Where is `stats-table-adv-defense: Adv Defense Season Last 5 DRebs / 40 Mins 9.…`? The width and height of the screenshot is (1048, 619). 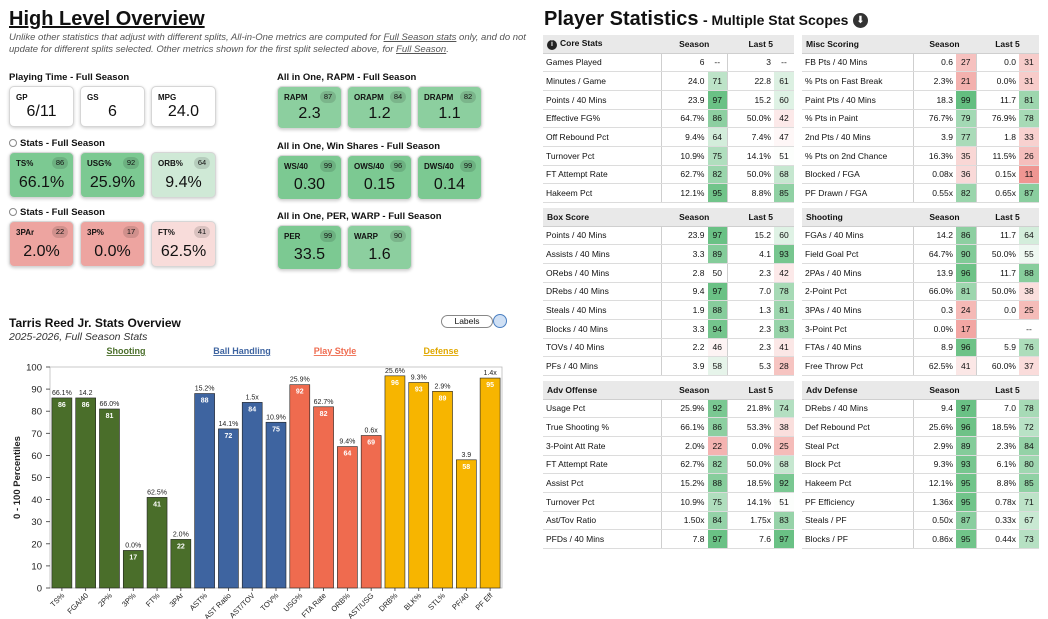 stats-table-adv-defense: Adv Defense Season Last 5 DRebs / 40 Mins 9.… is located at coordinates (920, 465).